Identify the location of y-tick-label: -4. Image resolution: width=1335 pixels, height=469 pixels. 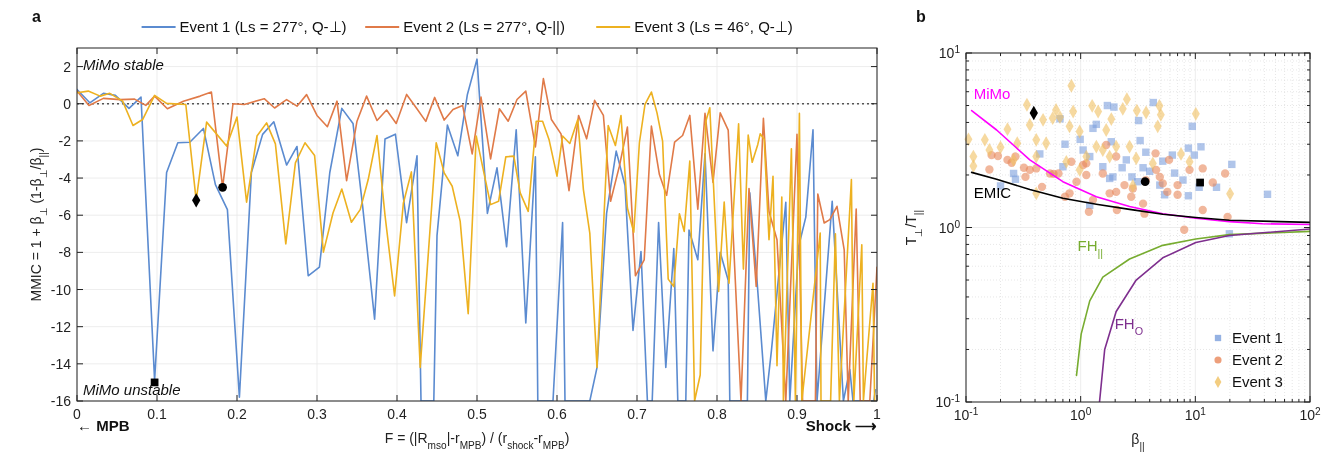
(65, 178).